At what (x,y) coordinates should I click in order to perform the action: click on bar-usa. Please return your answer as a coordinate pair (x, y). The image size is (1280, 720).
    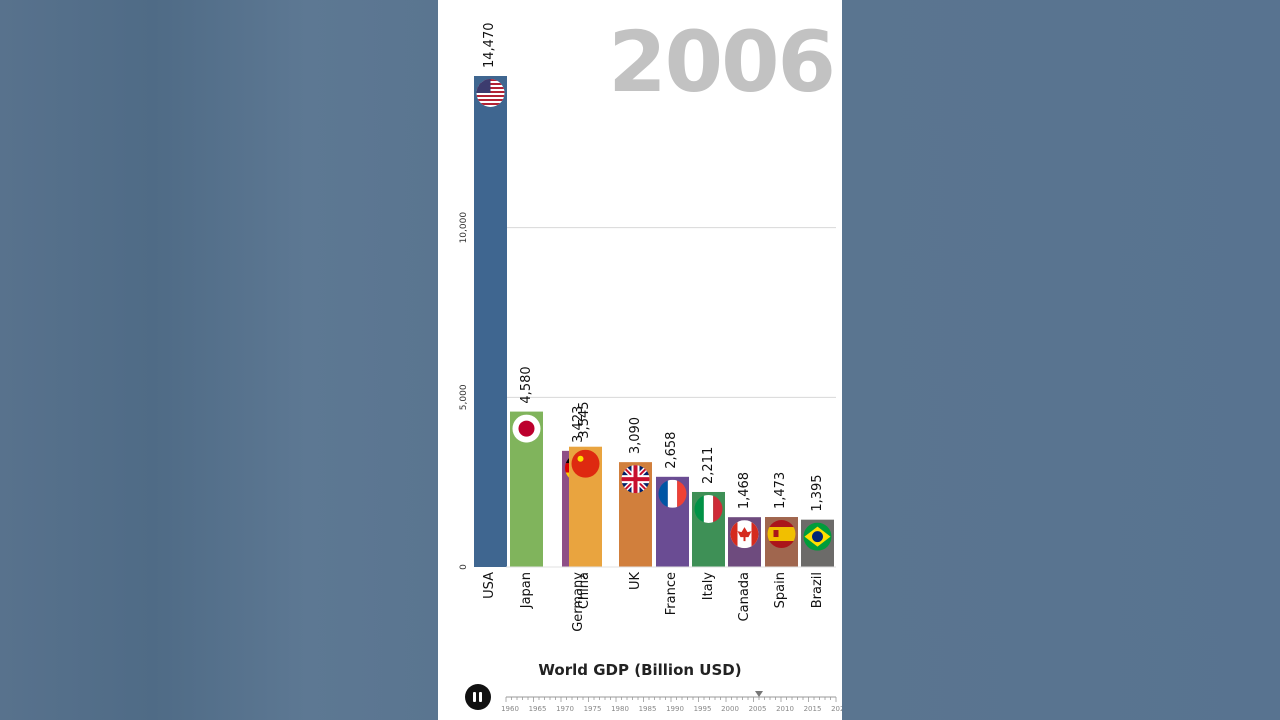
    Looking at the image, I should click on (490, 321).